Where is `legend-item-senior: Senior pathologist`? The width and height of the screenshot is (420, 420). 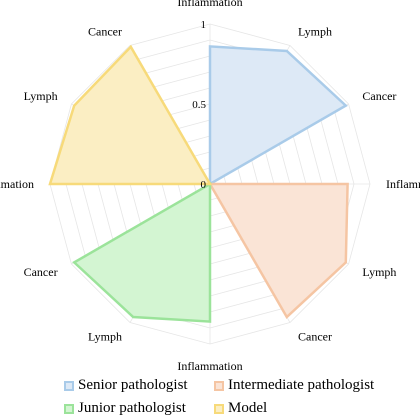
legend-item-senior: Senior pathologist is located at coordinates (126, 385).